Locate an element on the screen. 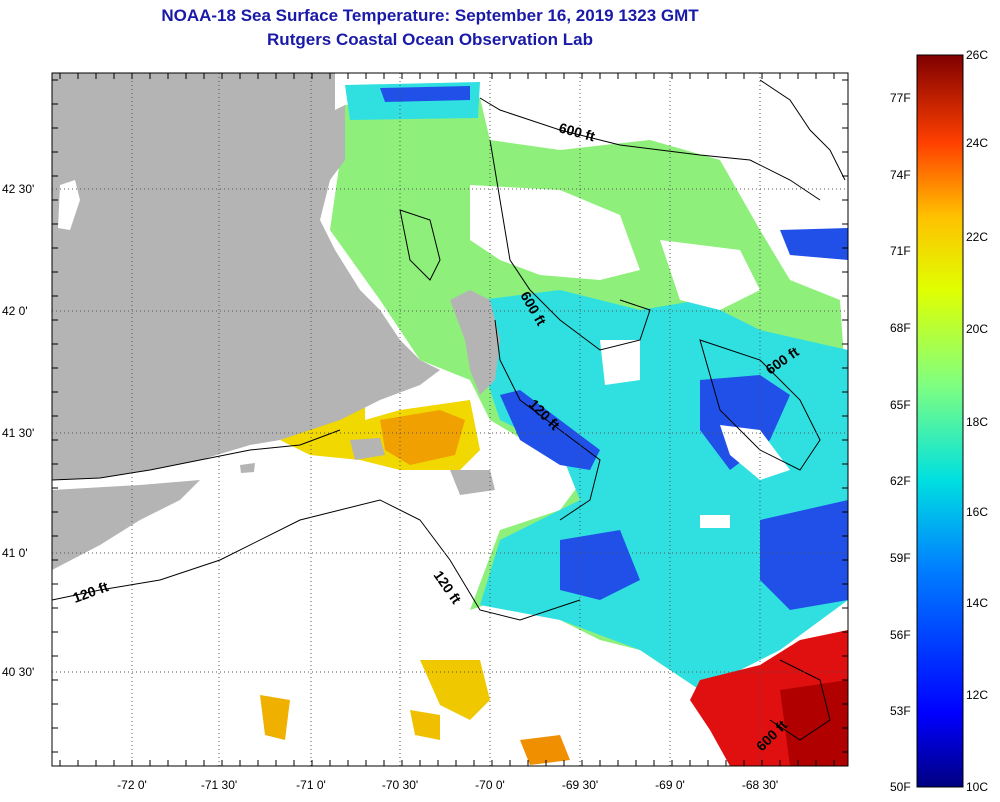  land-block-island is located at coordinates (247, 468).